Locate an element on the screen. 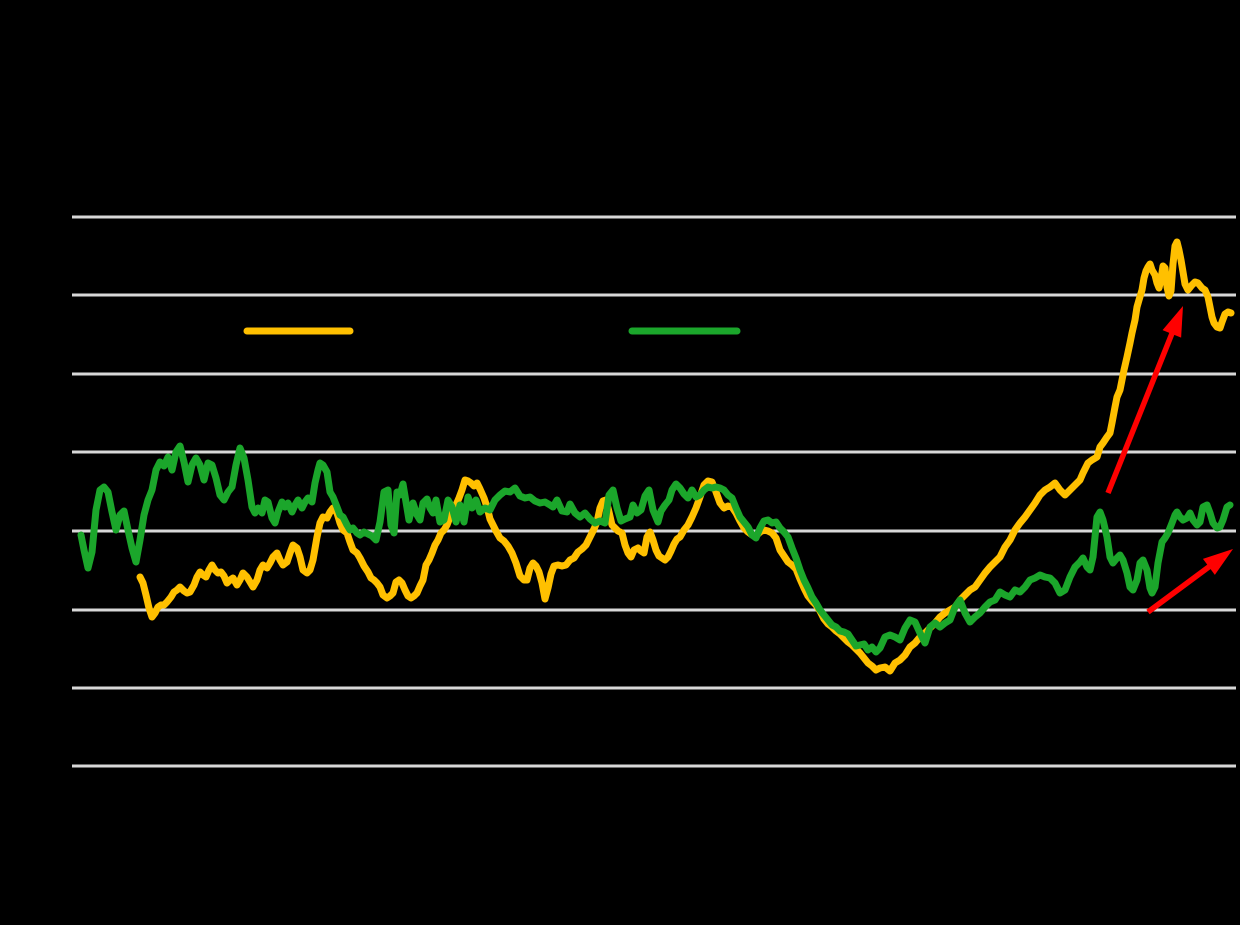  trend-arrow-yellow is located at coordinates (1144, 400).